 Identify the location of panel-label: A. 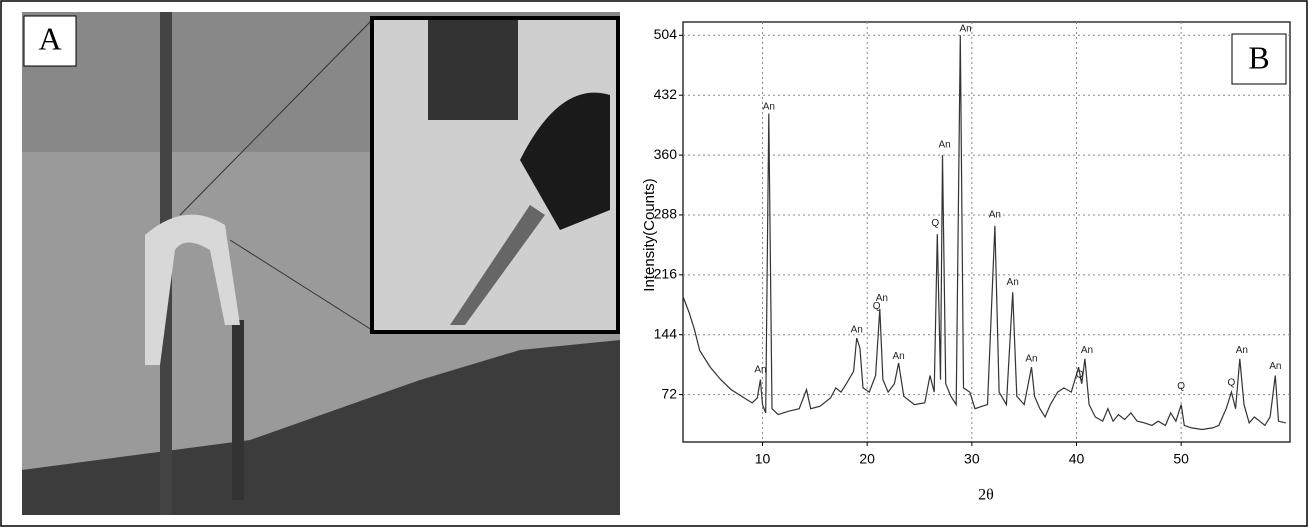
(49, 38).